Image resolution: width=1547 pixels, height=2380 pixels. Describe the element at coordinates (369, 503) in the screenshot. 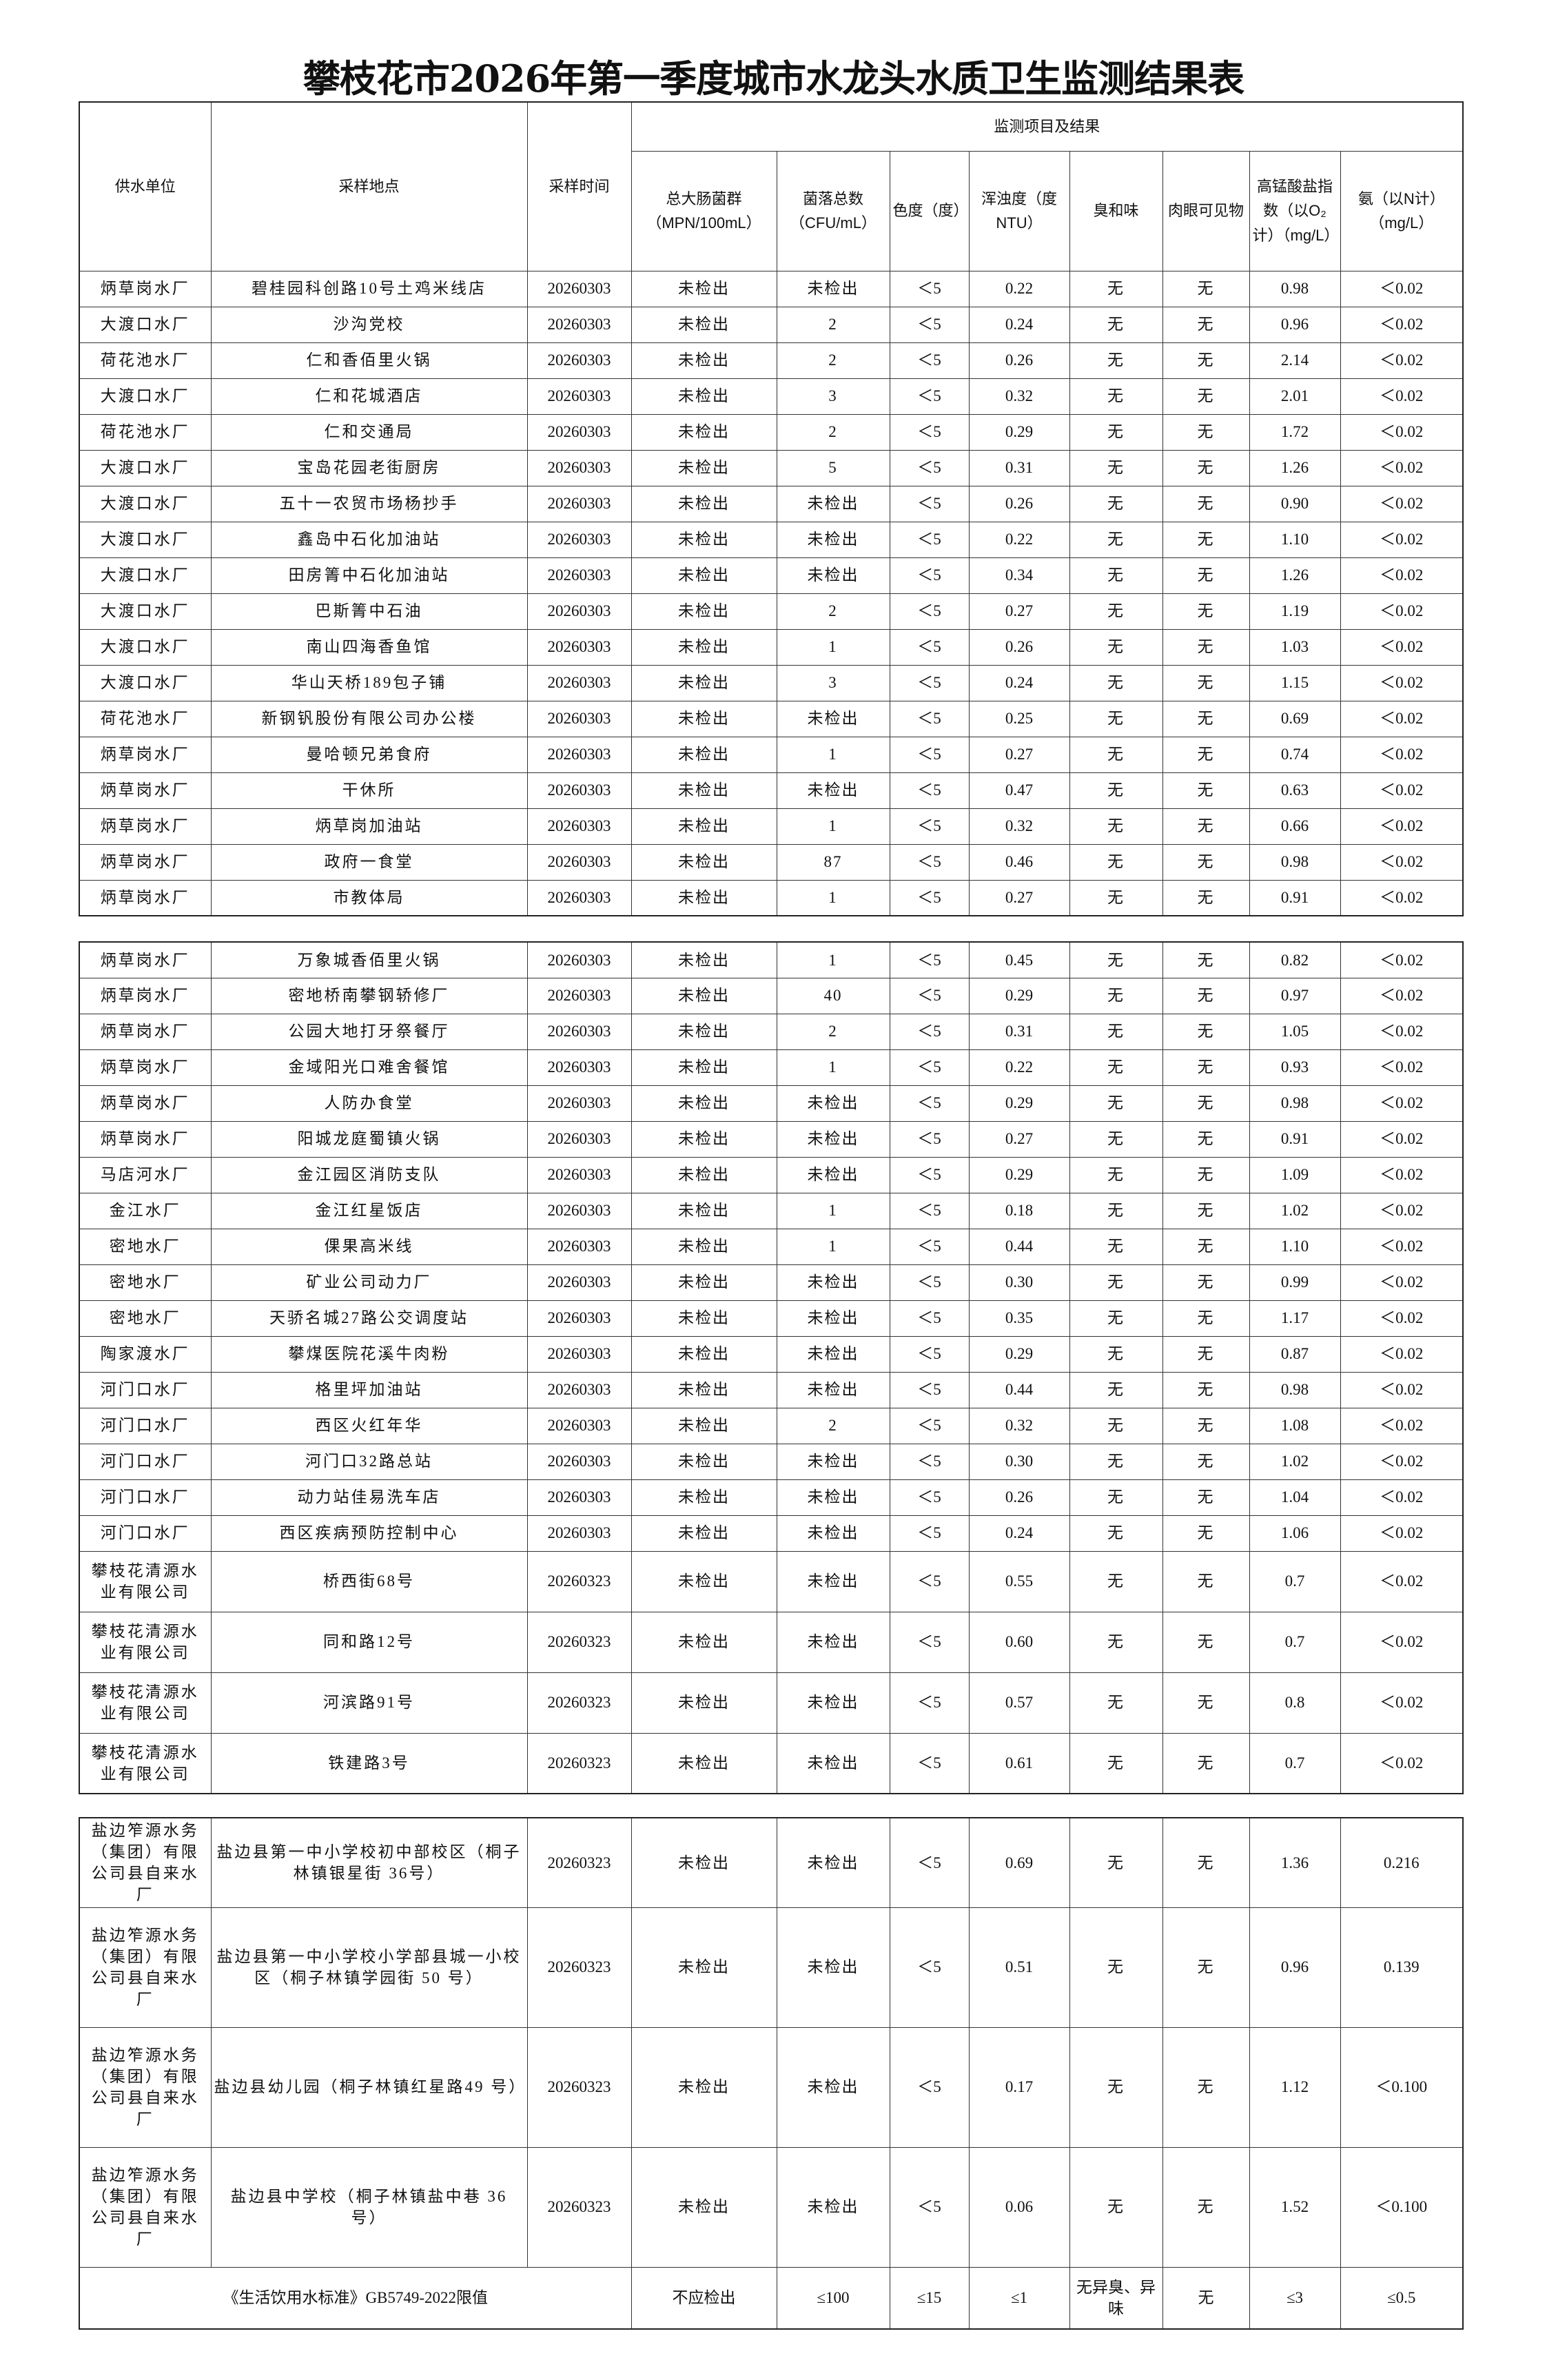

I see `cell-location: 五十一农贸市场杨抄手` at that location.